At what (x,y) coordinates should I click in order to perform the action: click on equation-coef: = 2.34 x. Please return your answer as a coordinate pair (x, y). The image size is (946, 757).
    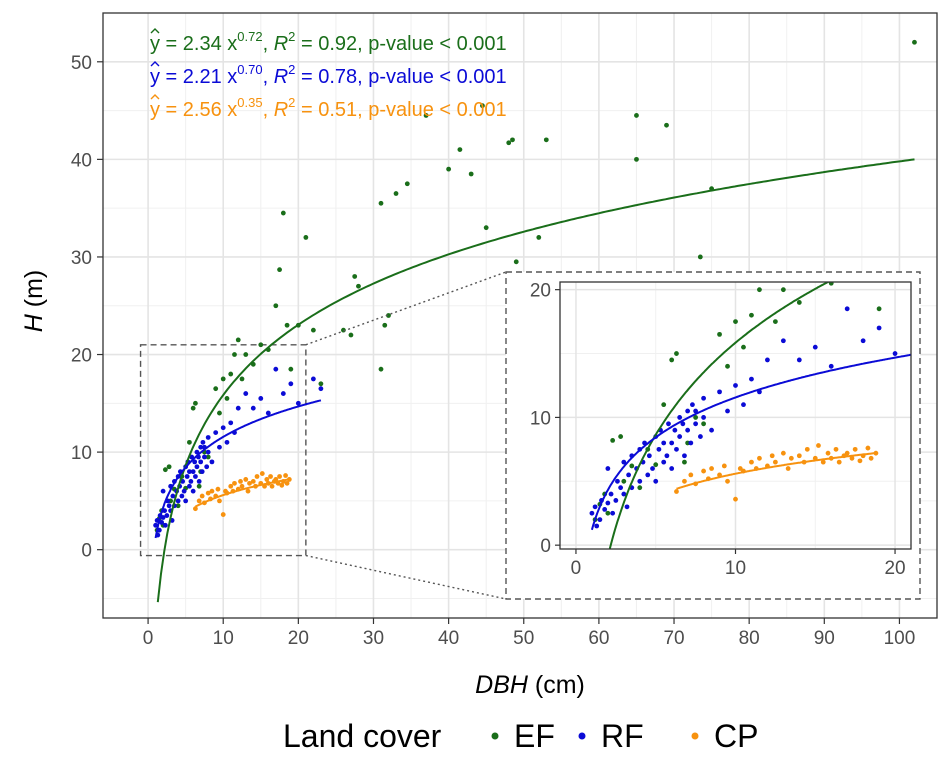
    Looking at the image, I should click on (198, 44).